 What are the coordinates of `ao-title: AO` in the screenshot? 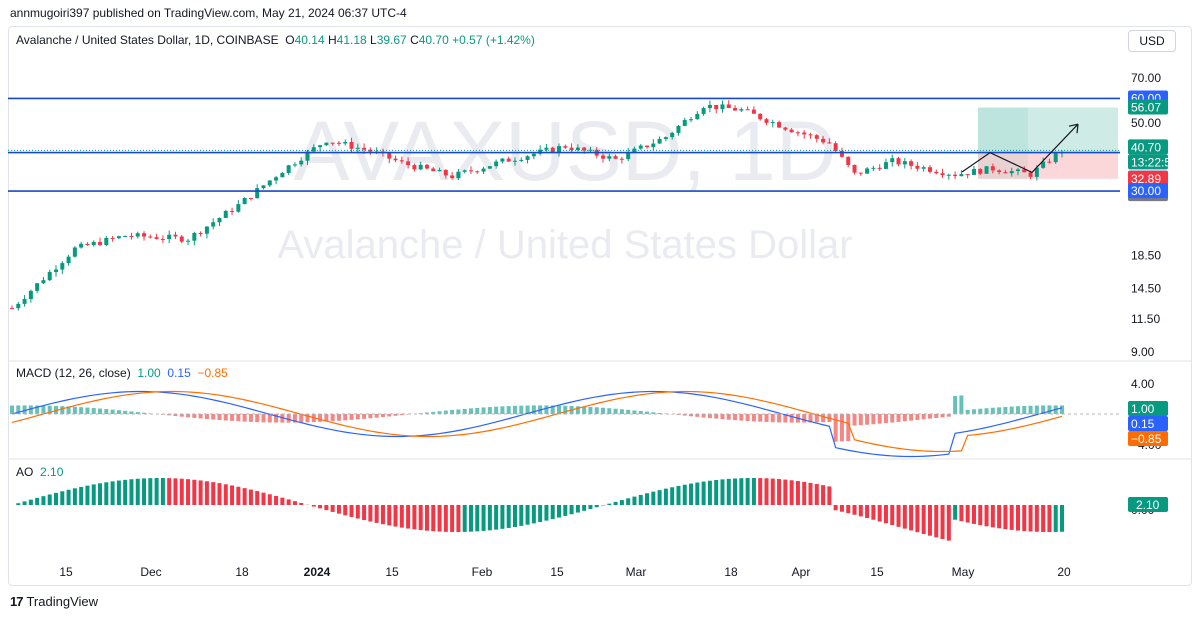 It's located at (25, 472).